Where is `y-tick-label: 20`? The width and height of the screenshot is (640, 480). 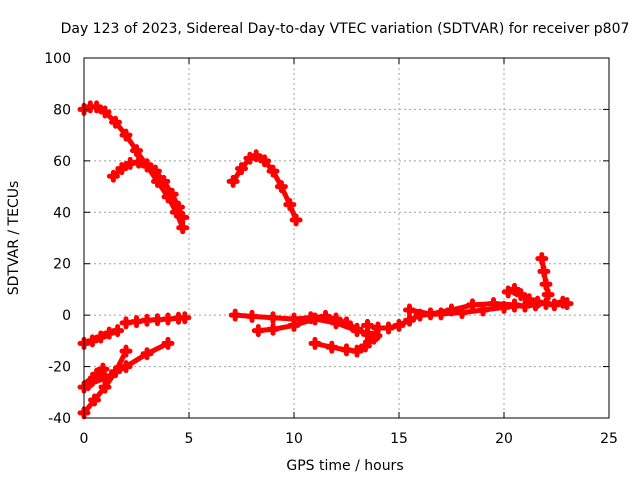 y-tick-label: 20 is located at coordinates (62, 265).